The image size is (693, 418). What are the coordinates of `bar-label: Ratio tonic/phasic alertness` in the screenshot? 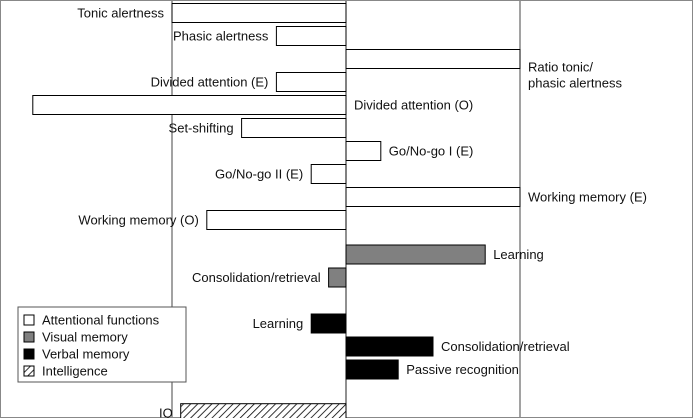 It's located at (575, 75).